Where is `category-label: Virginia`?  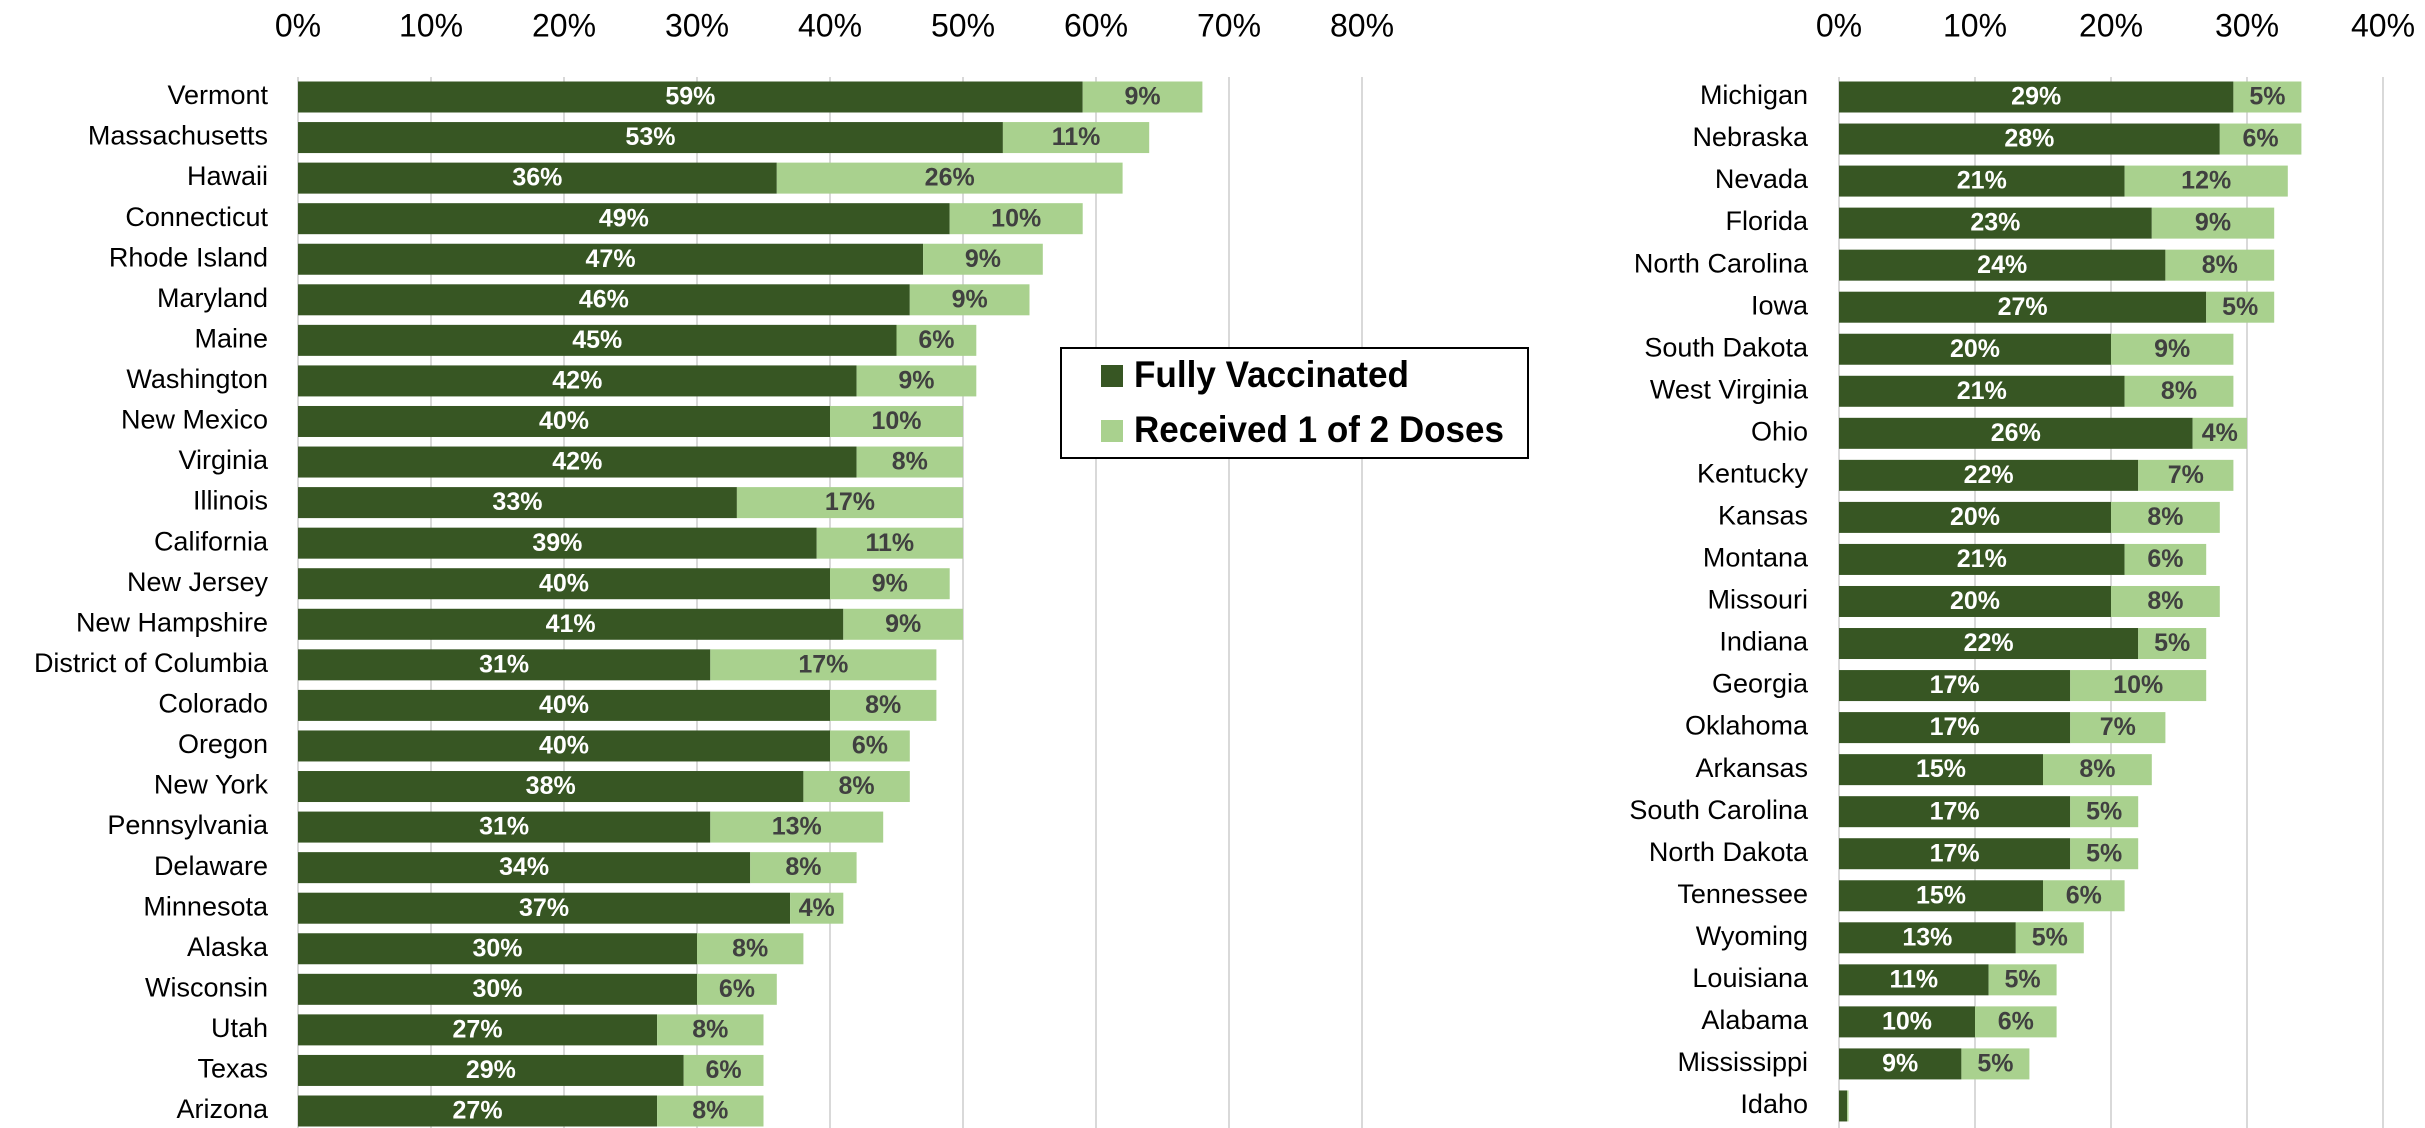
category-label: Virginia is located at coordinates (223, 460).